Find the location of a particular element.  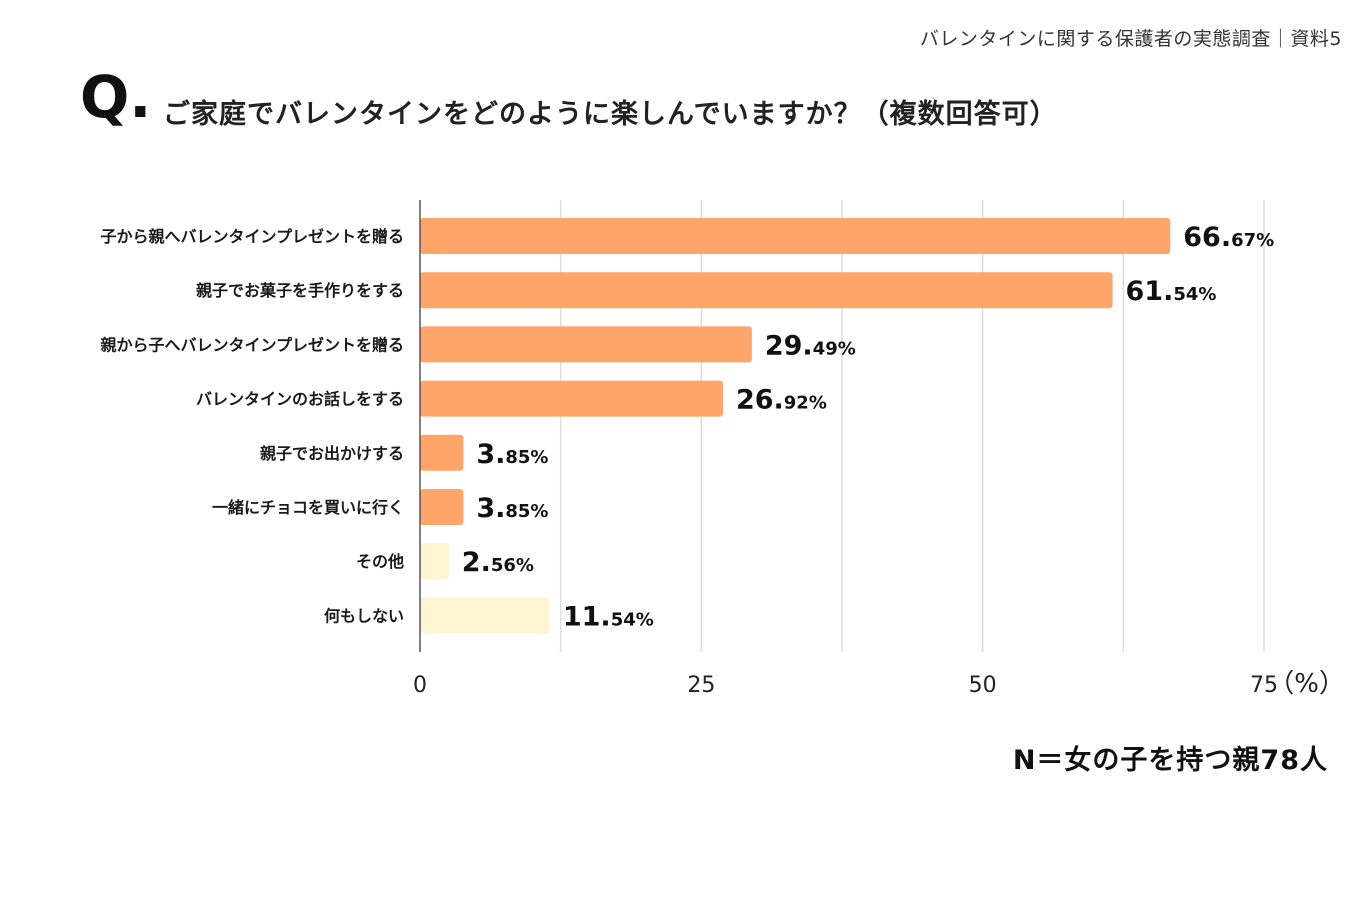

data-label: 2.56% is located at coordinates (498, 562).